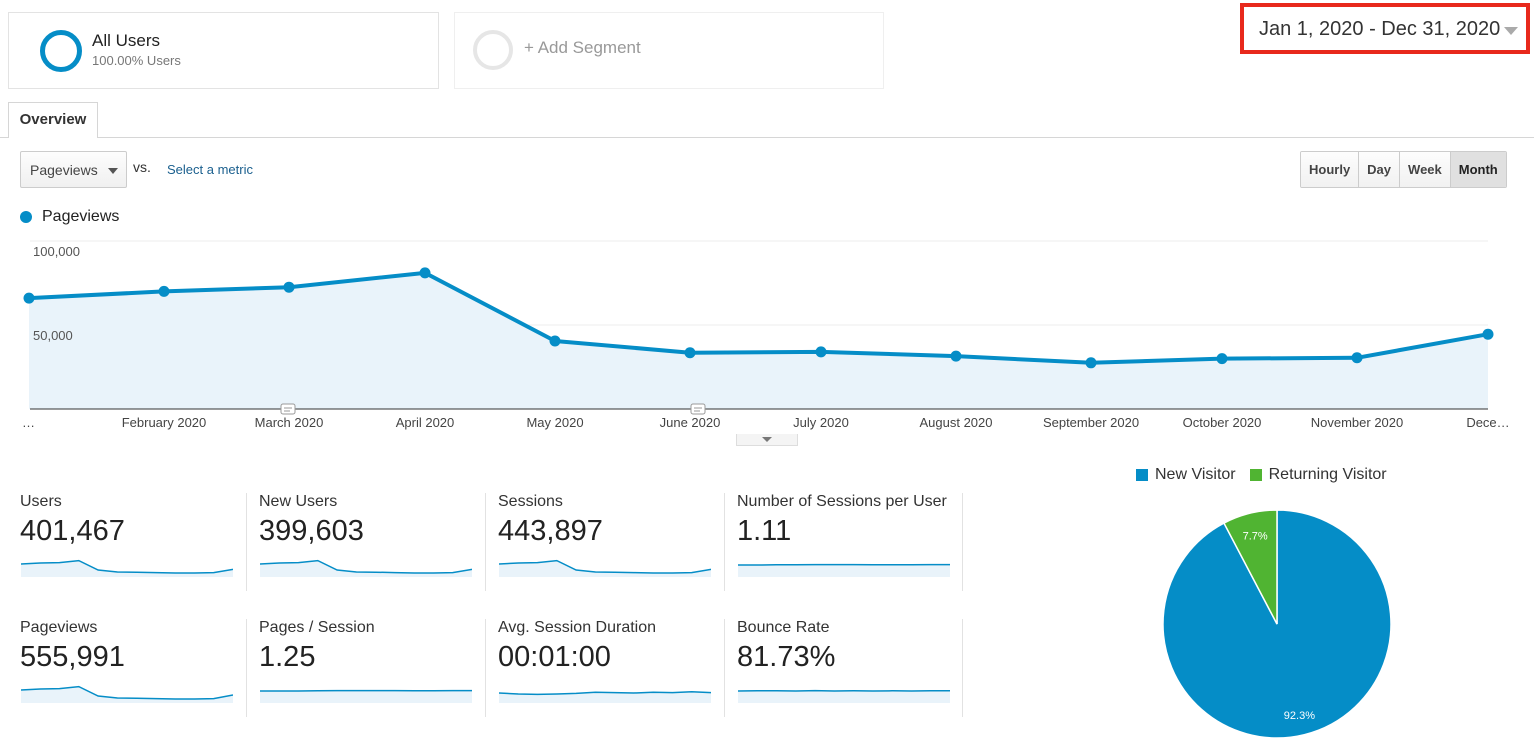 Image resolution: width=1534 pixels, height=743 pixels. Describe the element at coordinates (530, 501) in the screenshot. I see `metric-label: Sessions` at that location.